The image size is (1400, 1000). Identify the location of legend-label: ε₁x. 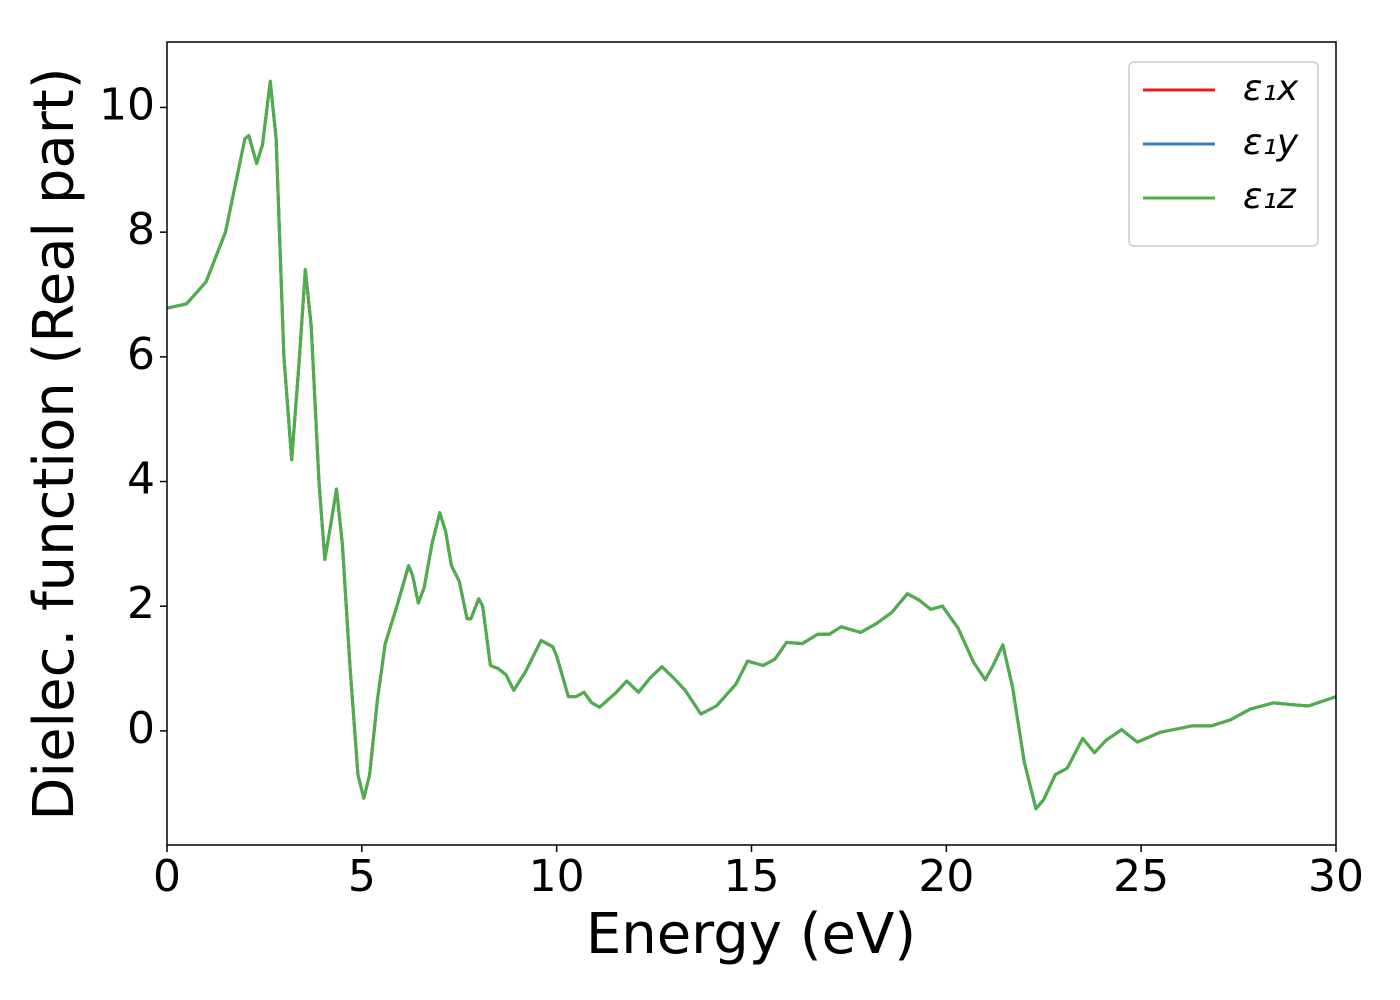
(1271, 88).